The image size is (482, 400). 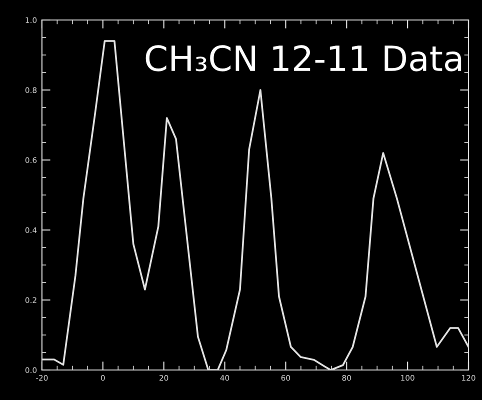 What do you see at coordinates (304, 58) in the screenshot?
I see `text: CH₃CN 12-11 Data` at bounding box center [304, 58].